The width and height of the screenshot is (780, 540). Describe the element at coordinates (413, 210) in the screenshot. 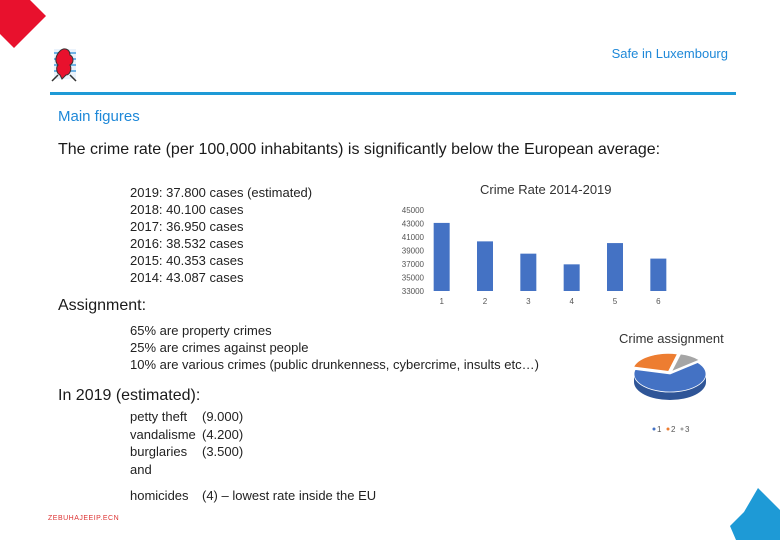

I see `y-tick-label: 45000` at that location.